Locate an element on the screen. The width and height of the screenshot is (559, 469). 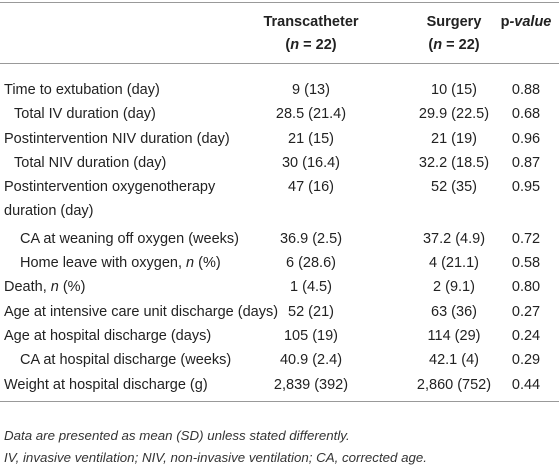
row-label: Total NIV duration (day) is located at coordinates (131, 163).